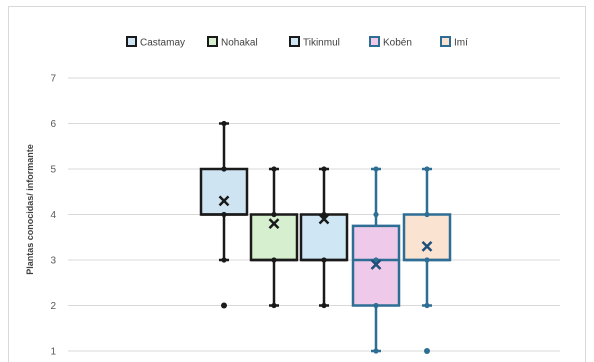 The image size is (594, 362). Describe the element at coordinates (53, 306) in the screenshot. I see `y-tick-label: 2` at that location.